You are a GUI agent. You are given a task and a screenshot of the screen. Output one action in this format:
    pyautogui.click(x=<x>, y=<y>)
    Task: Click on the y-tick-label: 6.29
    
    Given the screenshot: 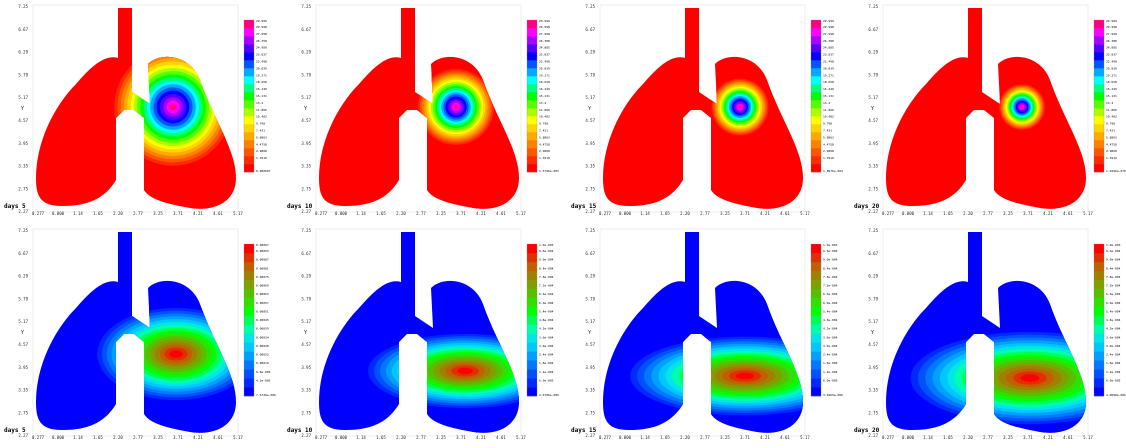 What is the action you would take?
    pyautogui.click(x=873, y=52)
    